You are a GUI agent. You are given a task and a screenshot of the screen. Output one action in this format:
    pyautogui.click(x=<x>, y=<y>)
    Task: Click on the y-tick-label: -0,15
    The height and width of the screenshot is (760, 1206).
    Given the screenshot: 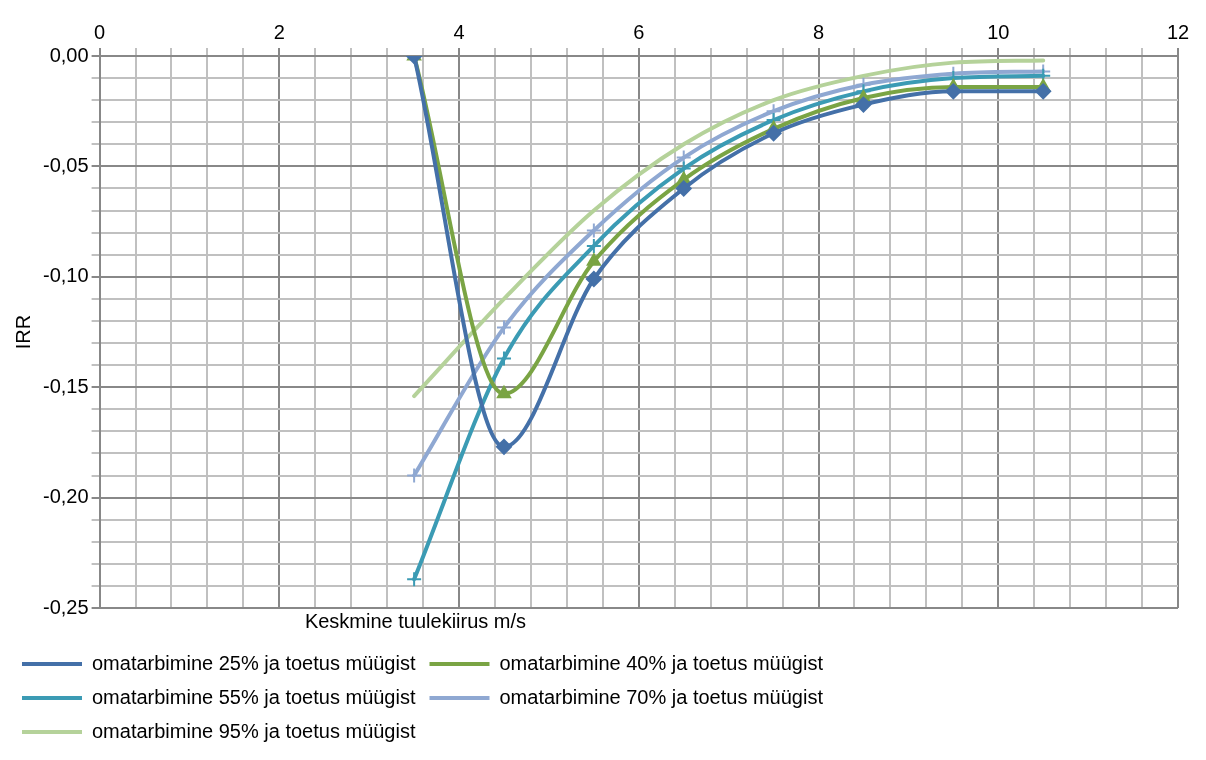 What is the action you would take?
    pyautogui.click(x=65, y=385)
    